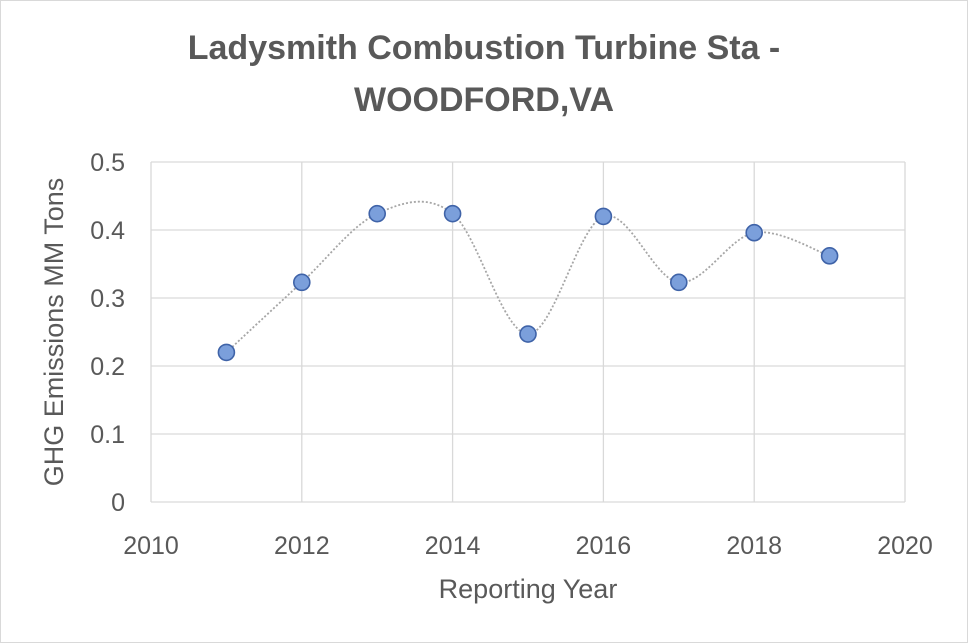  I want to click on series-line-group, so click(527, 277).